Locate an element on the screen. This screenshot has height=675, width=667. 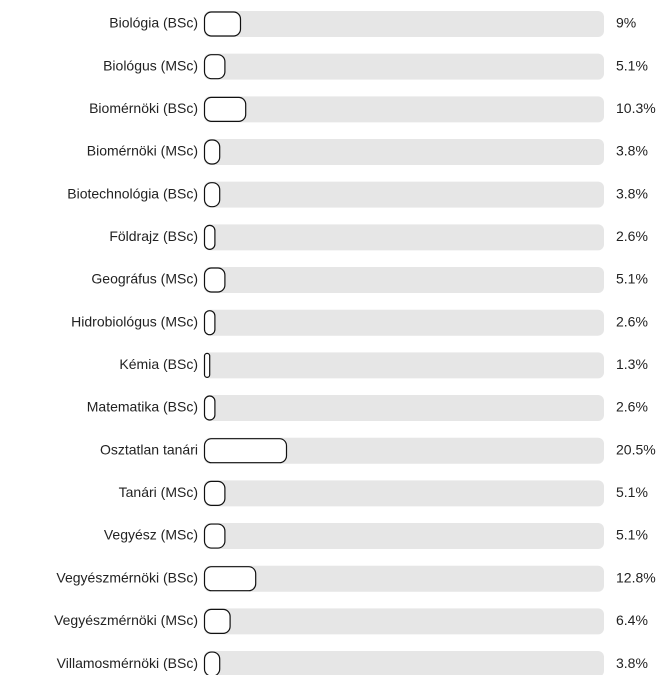
value-label: 12.8% is located at coordinates (636, 577).